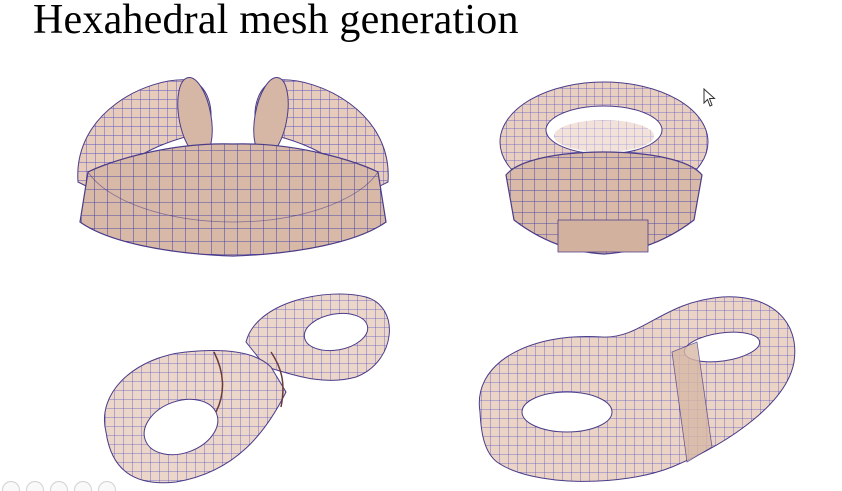  What do you see at coordinates (276, 21) in the screenshot?
I see `slide-title: Hexahedral mesh generation` at bounding box center [276, 21].